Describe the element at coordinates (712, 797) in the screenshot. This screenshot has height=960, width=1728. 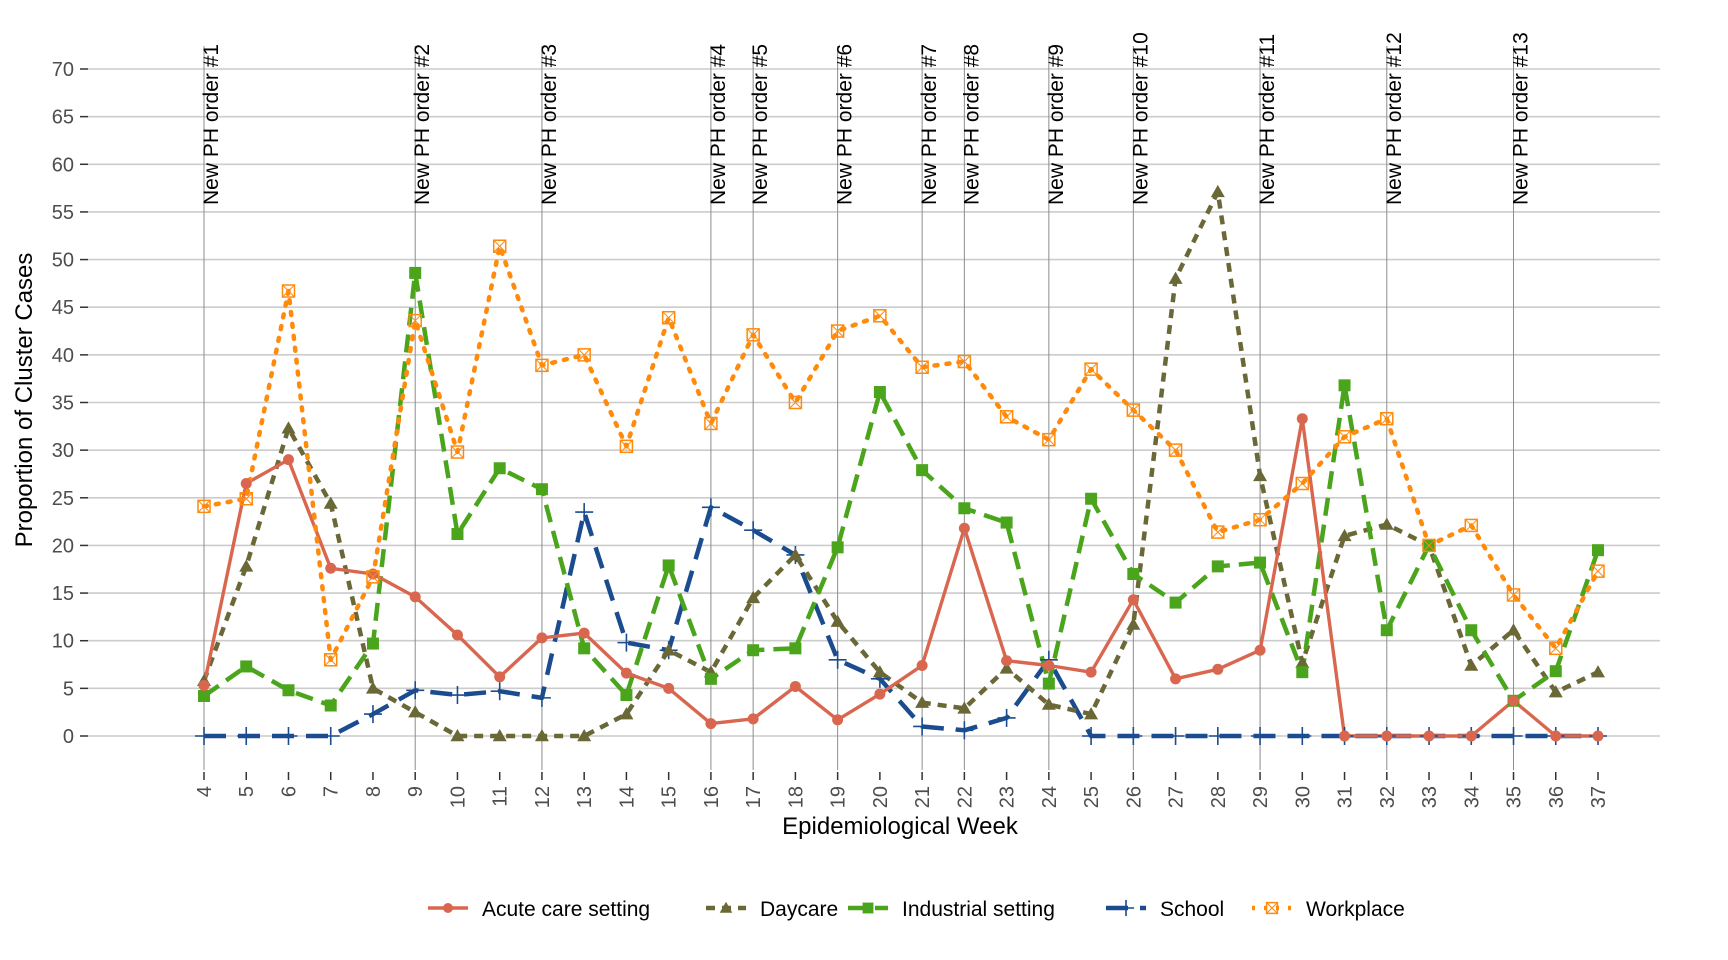
I see `x-tick-label: 16` at that location.